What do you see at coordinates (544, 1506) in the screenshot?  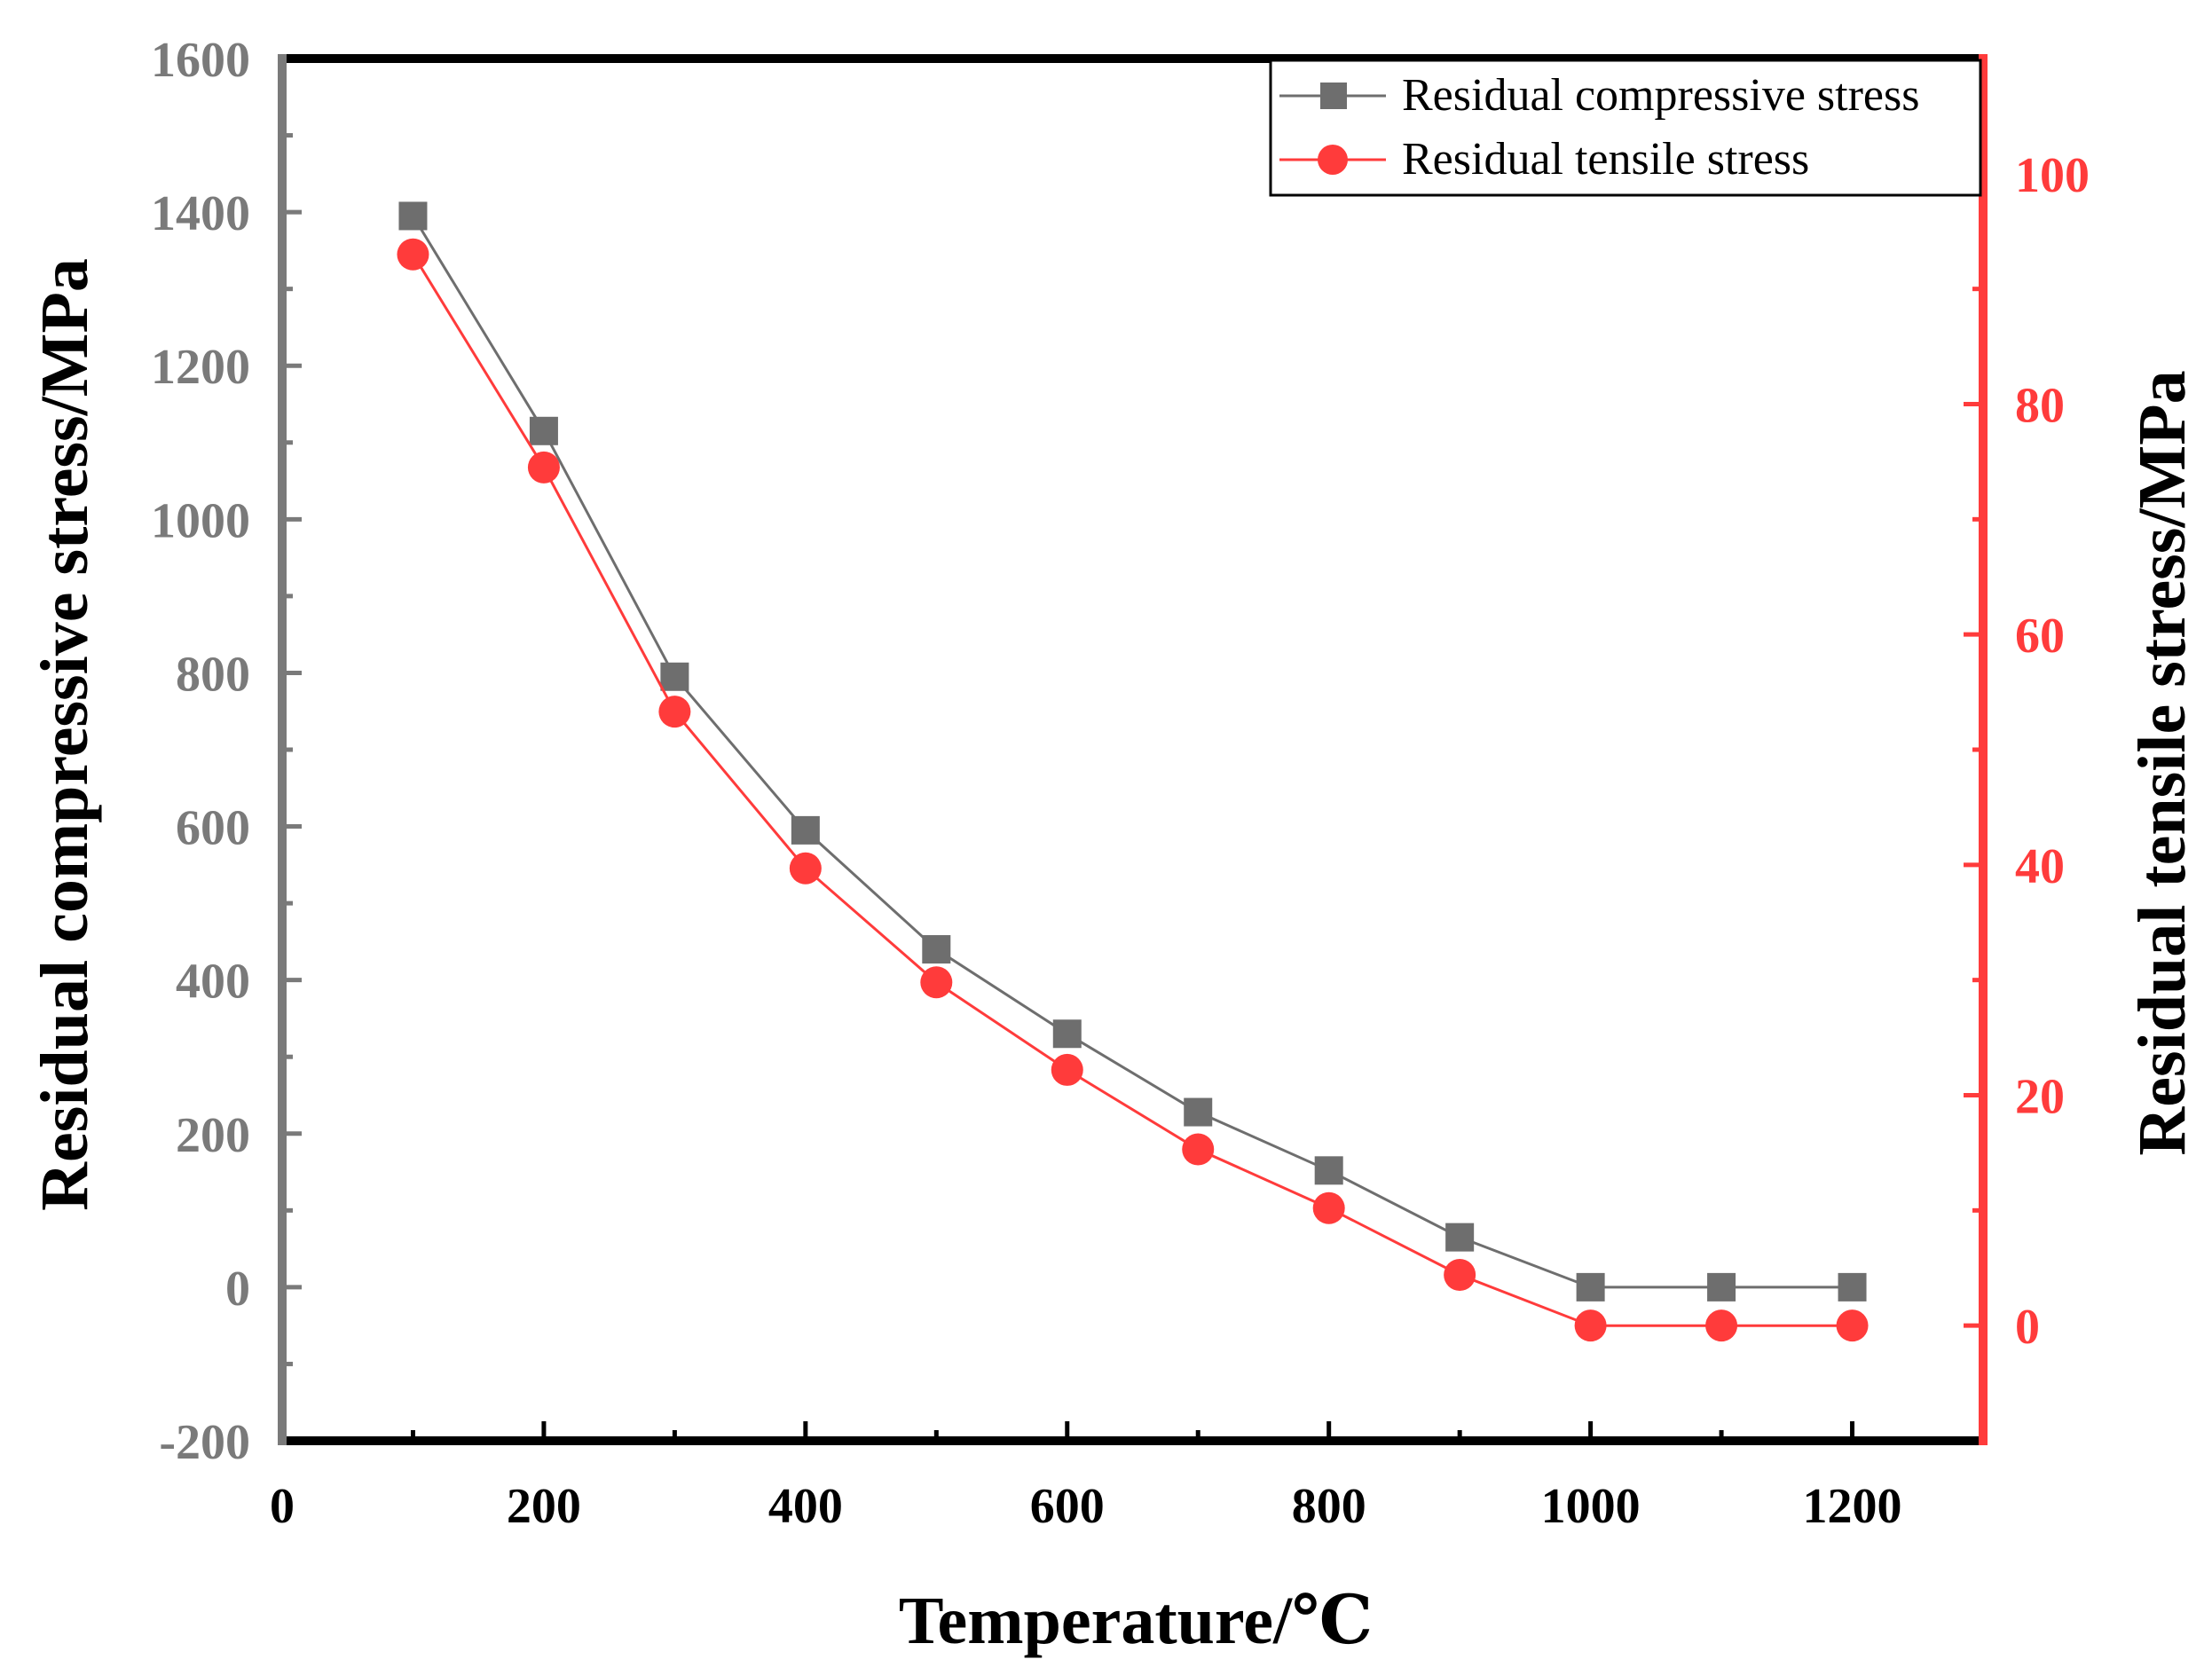 I see `x-tick-label: 200` at bounding box center [544, 1506].